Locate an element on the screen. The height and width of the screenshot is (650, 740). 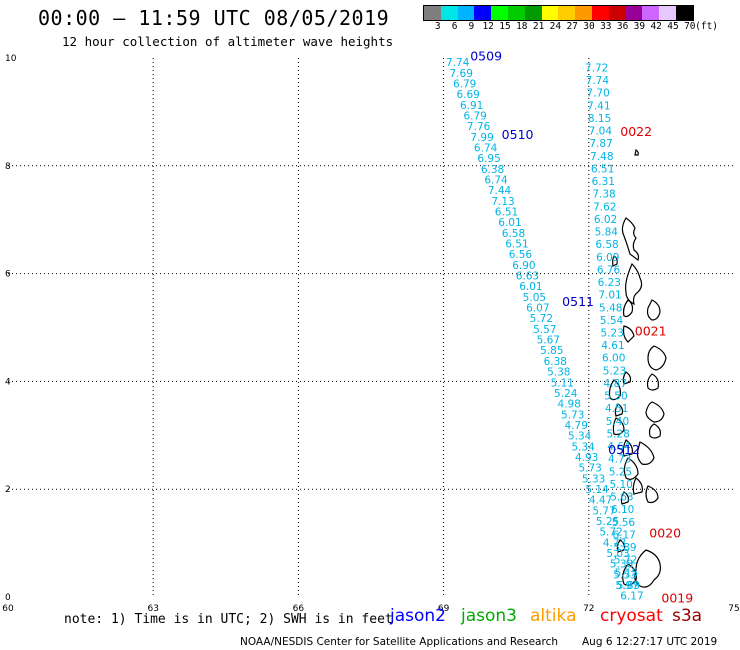
y-tick-label: 0 is located at coordinates (8, 598).